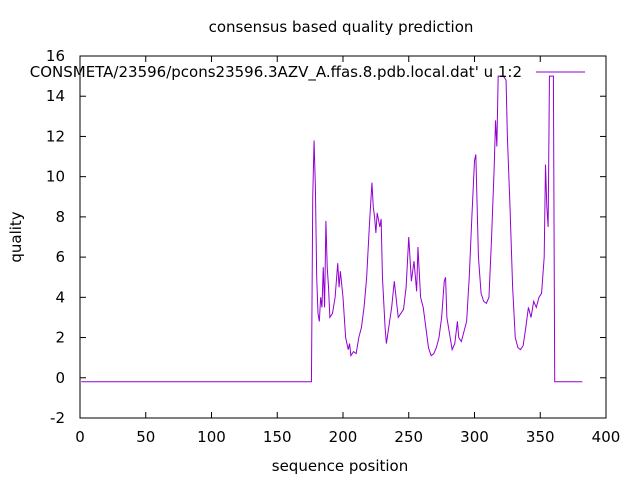 This screenshot has width=640, height=480. Describe the element at coordinates (474, 437) in the screenshot. I see `x-tick-label: 300` at that location.